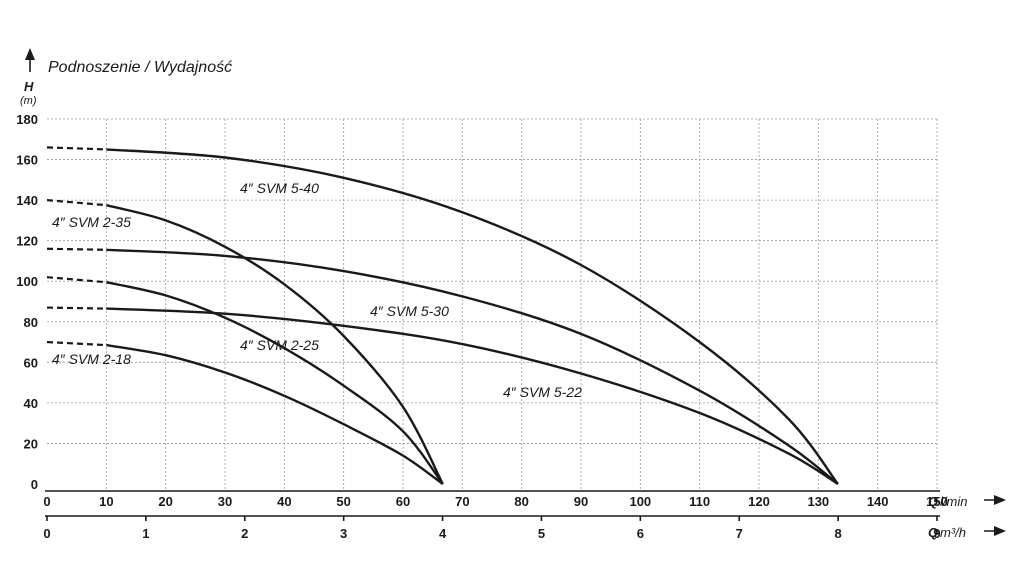 Image resolution: width=1024 pixels, height=576 pixels. I want to click on x-tick-70: 70, so click(462, 501).